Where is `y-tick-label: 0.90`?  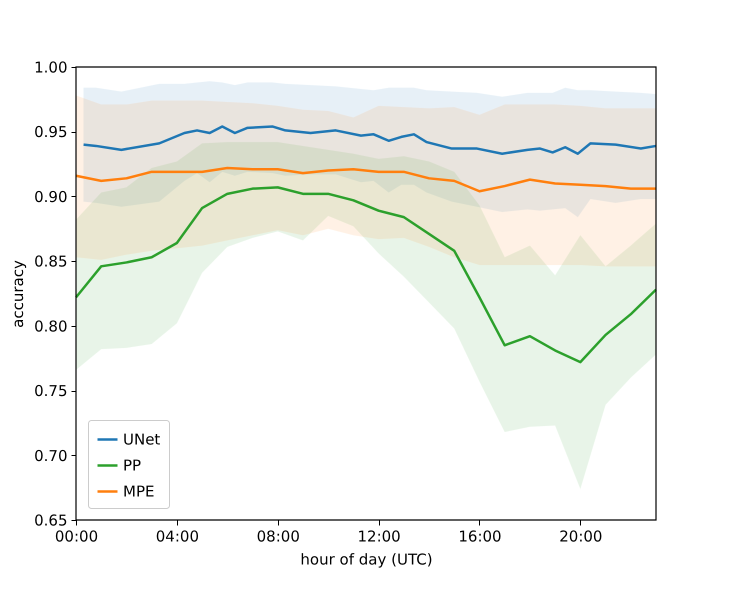
y-tick-label: 0.90 is located at coordinates (51, 197).